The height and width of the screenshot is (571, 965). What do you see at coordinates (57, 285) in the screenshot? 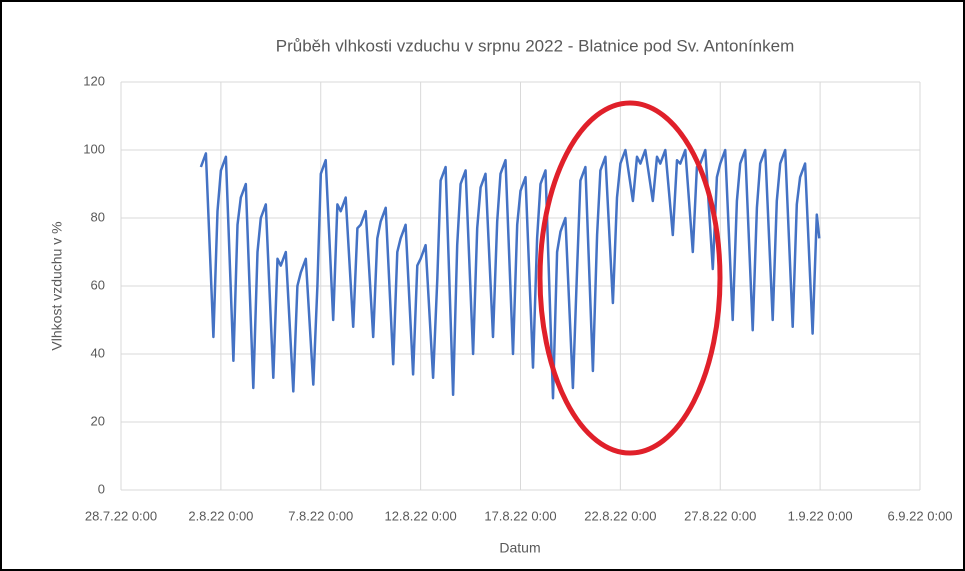
I see `y-axis-label: Vlhkost vzduchu v %` at bounding box center [57, 285].